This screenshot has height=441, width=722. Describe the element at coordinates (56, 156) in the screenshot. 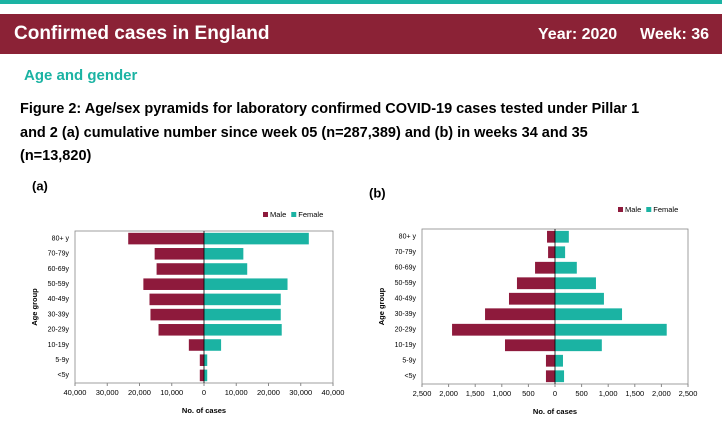

I see `caption-line: (n=13,820)` at that location.